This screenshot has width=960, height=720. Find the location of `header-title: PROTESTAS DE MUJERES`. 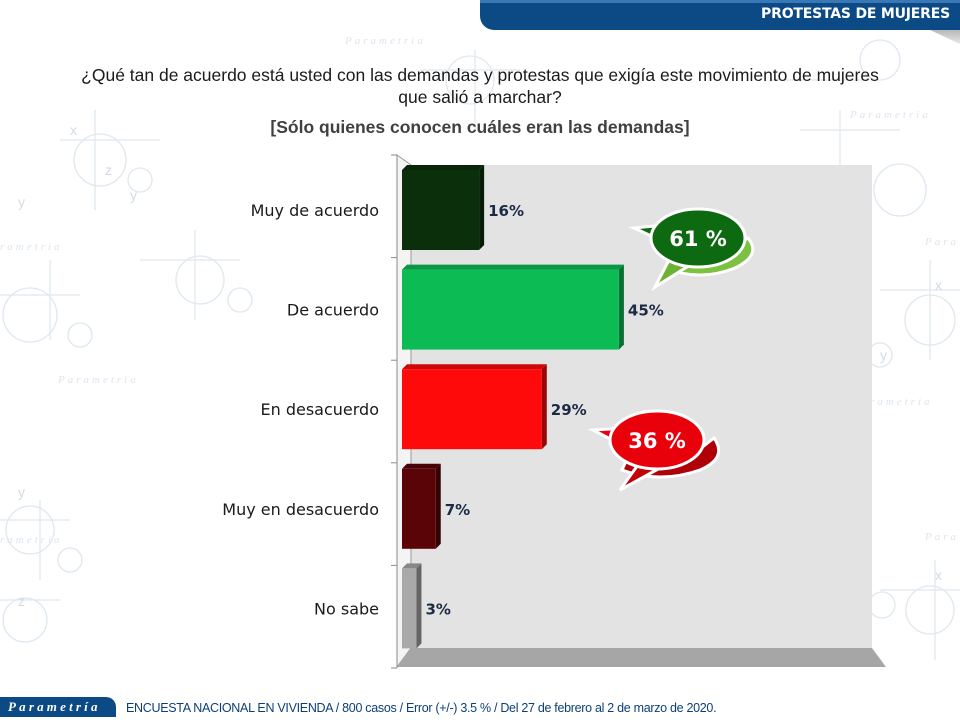

header-title: PROTESTAS DE MUJERES is located at coordinates (855, 14).